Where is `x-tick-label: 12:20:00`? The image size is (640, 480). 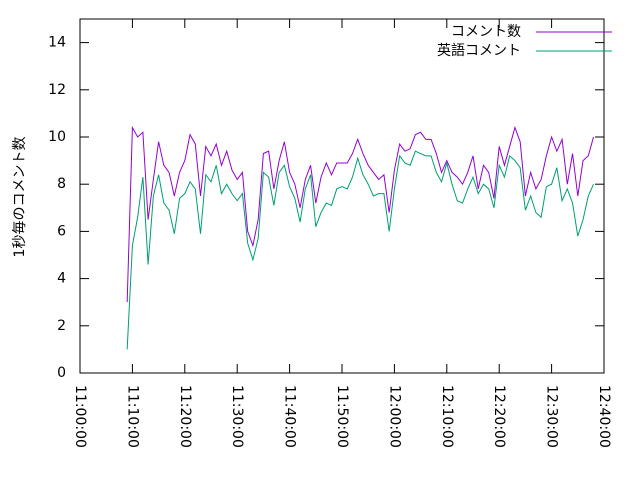 x-tick-label: 12:20:00 is located at coordinates (499, 416).